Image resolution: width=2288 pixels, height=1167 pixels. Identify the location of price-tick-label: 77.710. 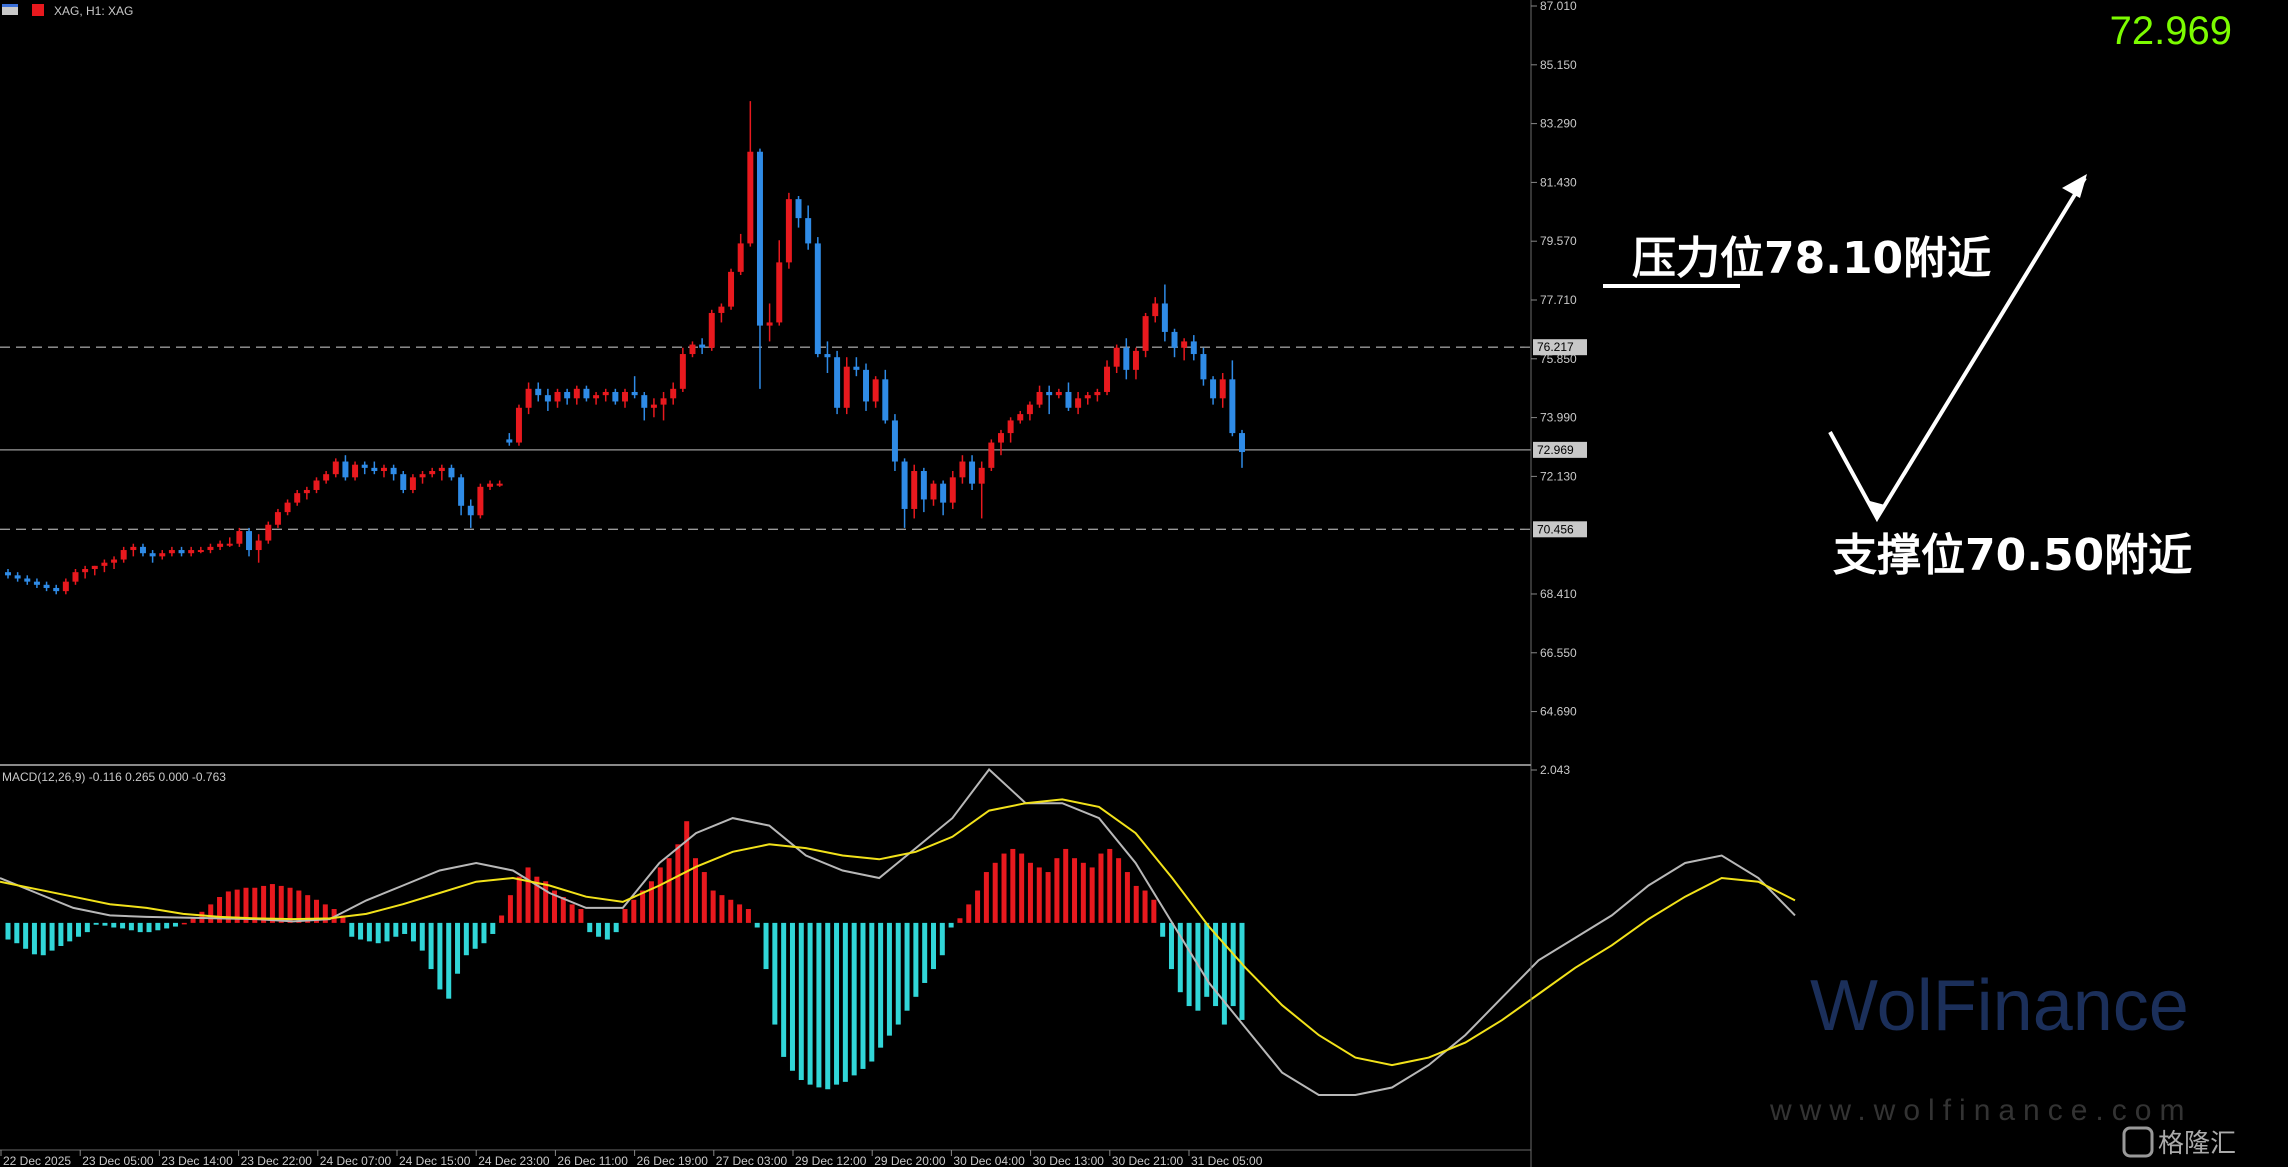
(1558, 300).